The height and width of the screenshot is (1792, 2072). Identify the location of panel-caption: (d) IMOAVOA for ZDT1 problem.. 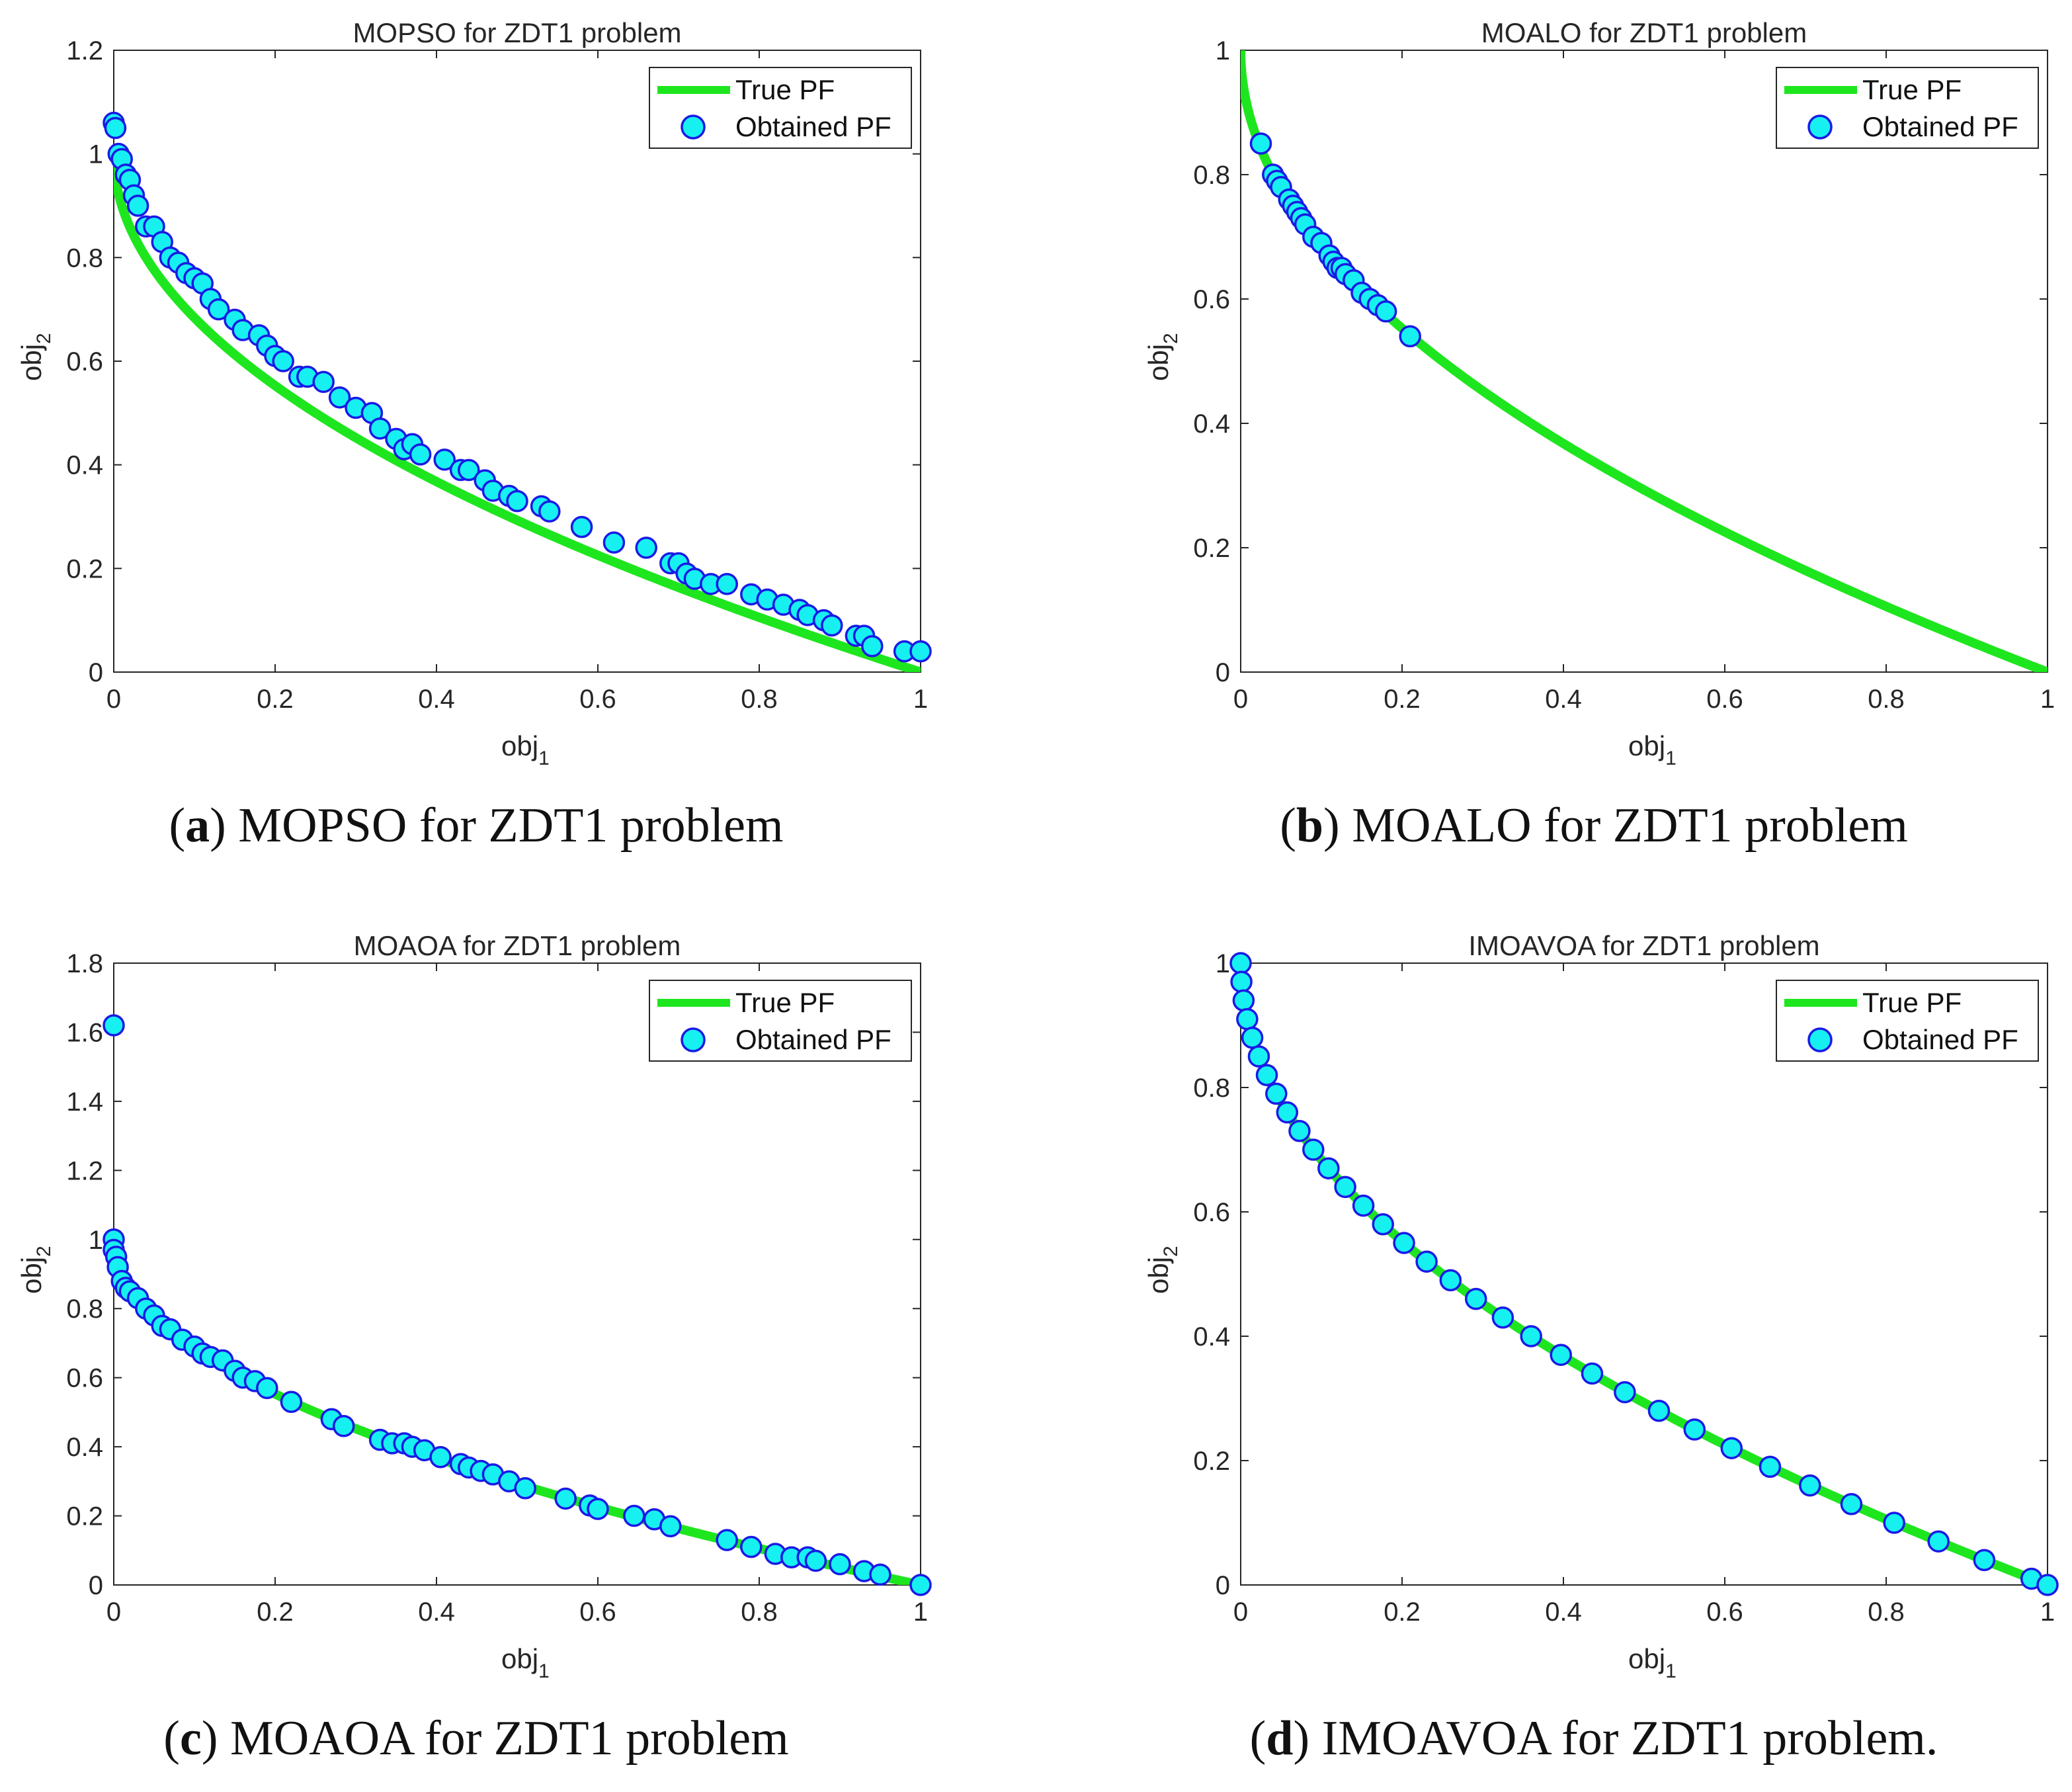
(1594, 1738).